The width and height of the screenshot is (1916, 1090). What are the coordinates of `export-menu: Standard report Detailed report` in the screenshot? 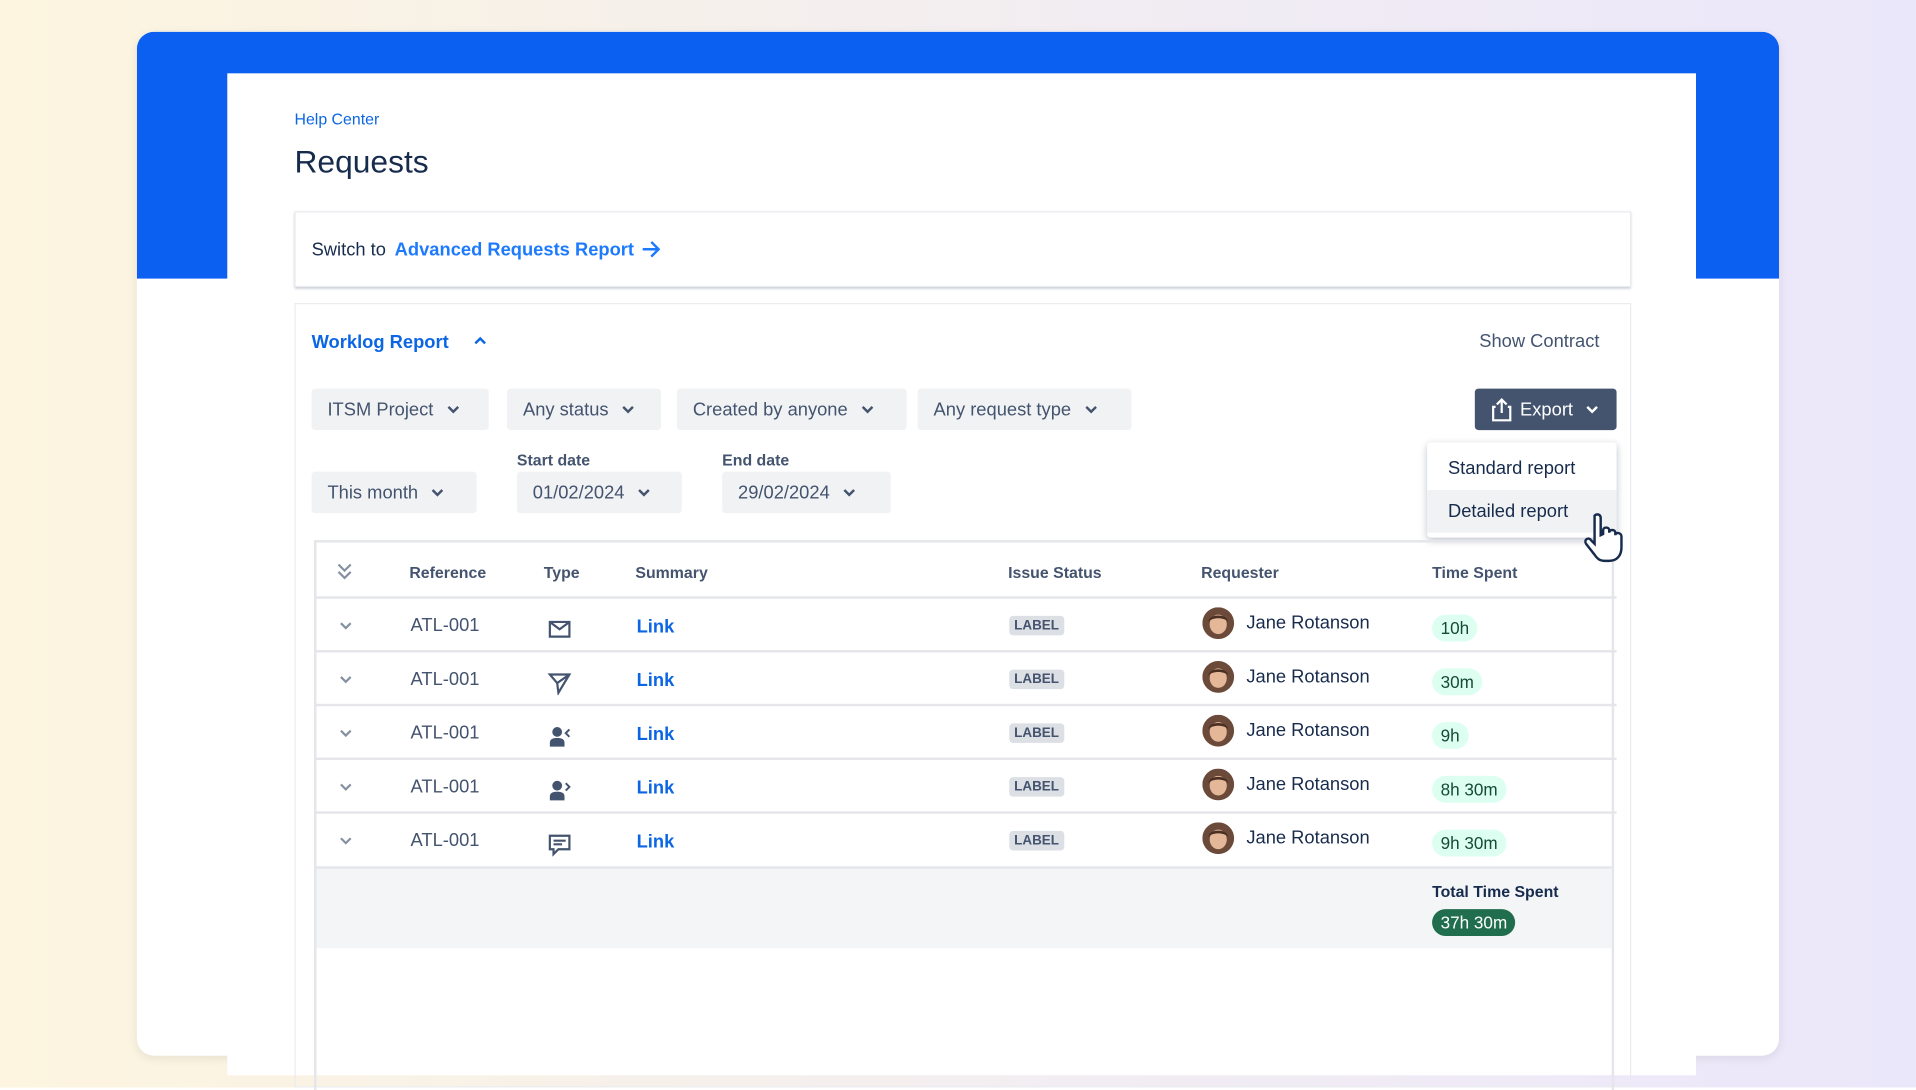 It's located at (1522, 490).